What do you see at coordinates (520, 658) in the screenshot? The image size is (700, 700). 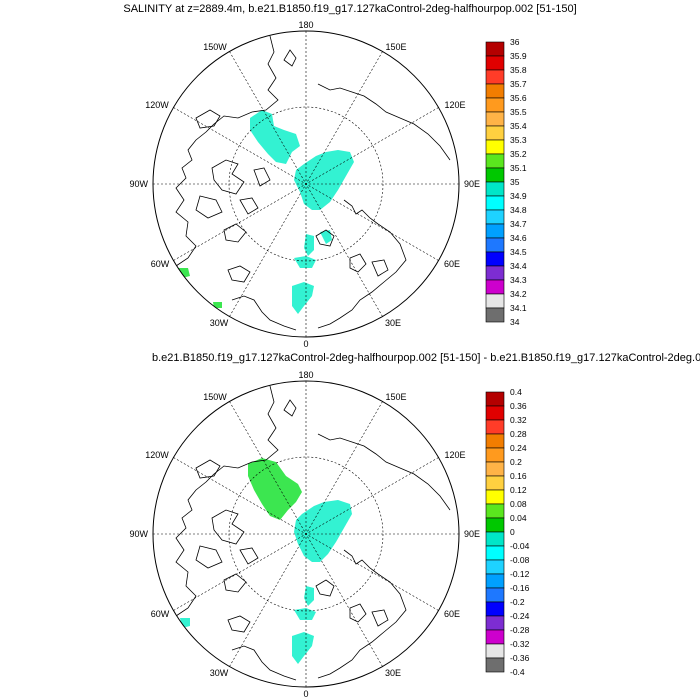 I see `colorbar-label: -0.36` at bounding box center [520, 658].